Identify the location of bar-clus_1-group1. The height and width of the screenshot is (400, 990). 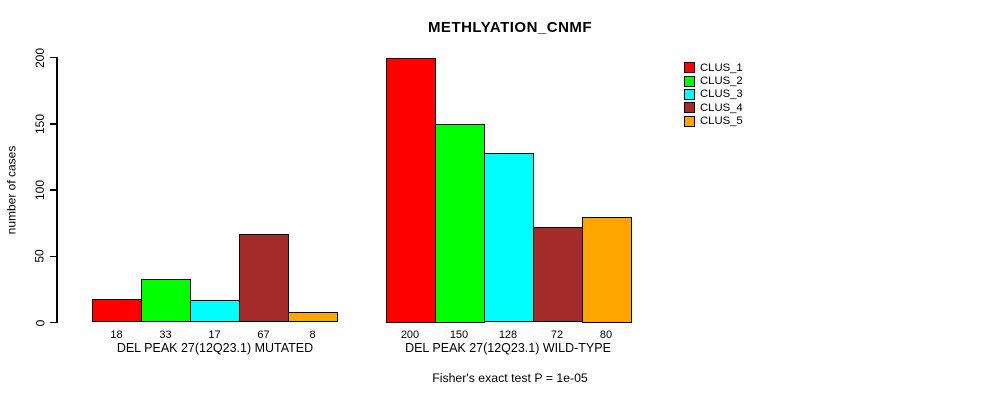
(410, 190).